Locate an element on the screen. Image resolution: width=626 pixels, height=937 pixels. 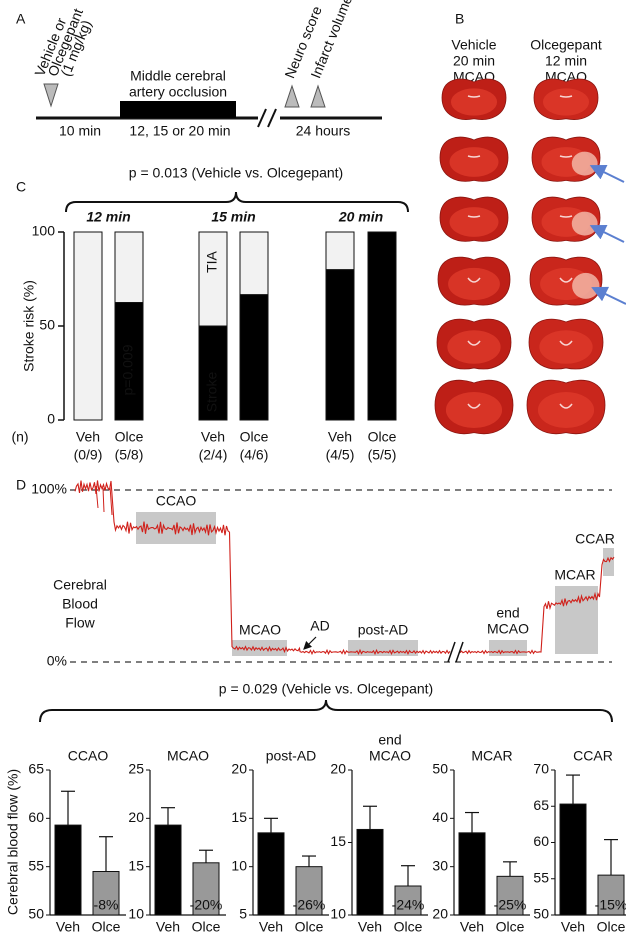
phase-label: CCAR is located at coordinates (595, 539).